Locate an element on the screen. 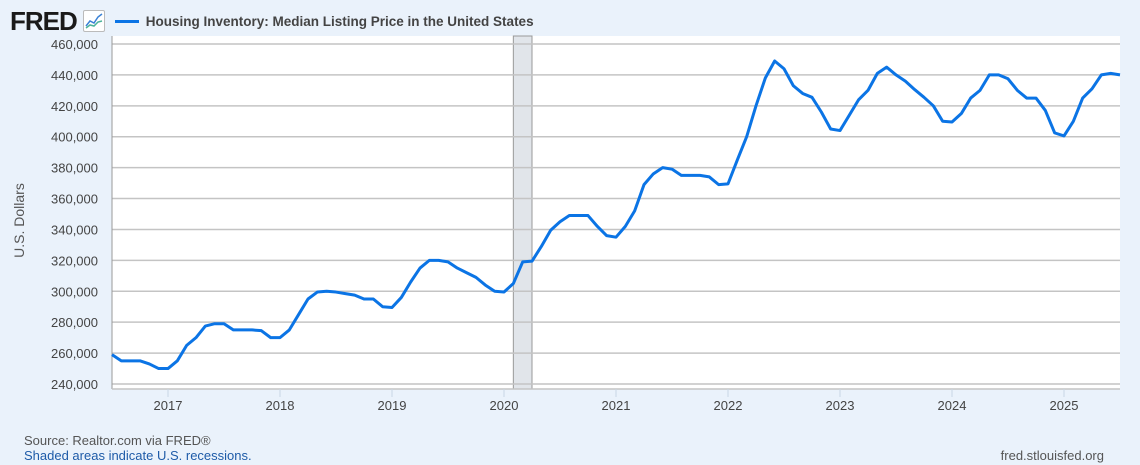 This screenshot has width=1140, height=465. x-tick-label: 2022 is located at coordinates (728, 405).